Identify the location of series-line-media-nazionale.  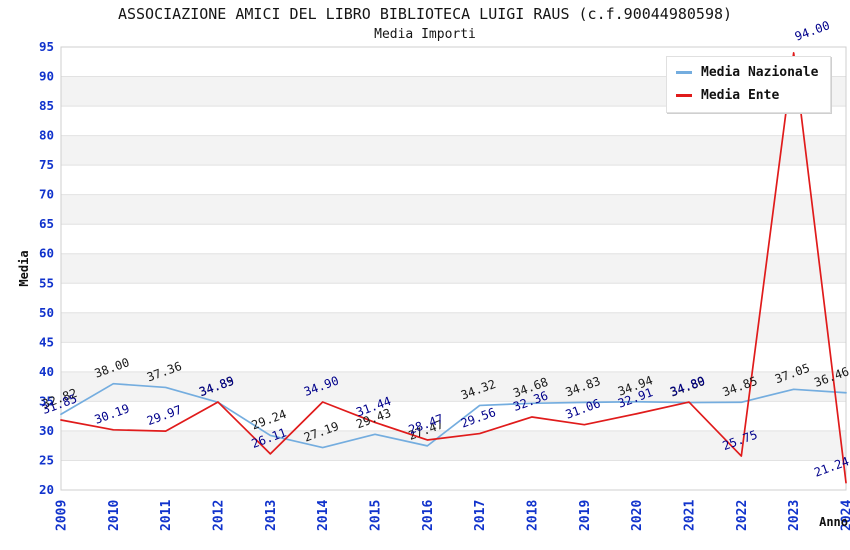
(453, 415).